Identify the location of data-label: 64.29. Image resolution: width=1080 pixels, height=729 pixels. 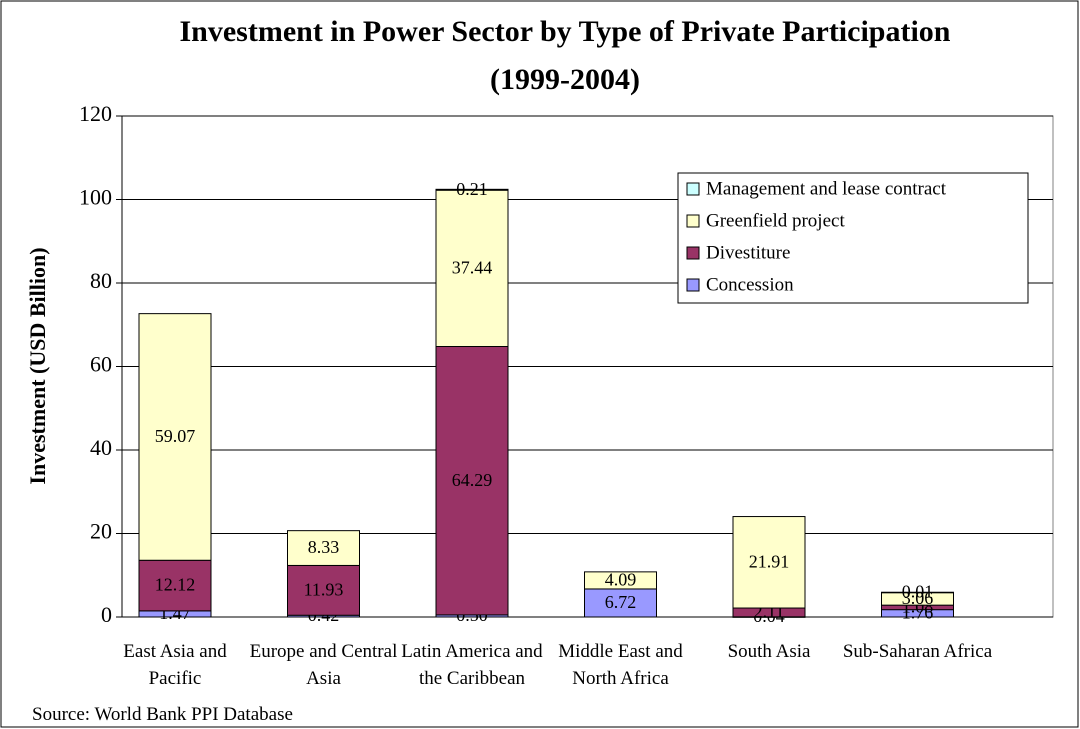
(472, 480).